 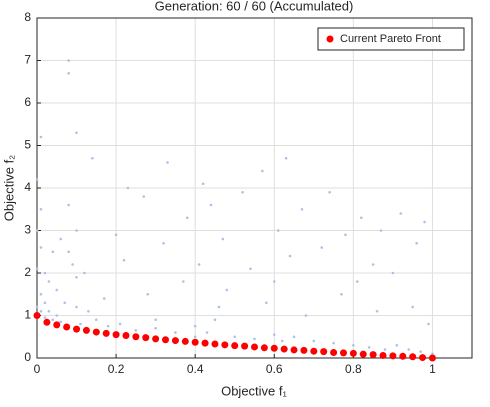 I want to click on x-tick-label: 0.2, so click(x=116, y=369).